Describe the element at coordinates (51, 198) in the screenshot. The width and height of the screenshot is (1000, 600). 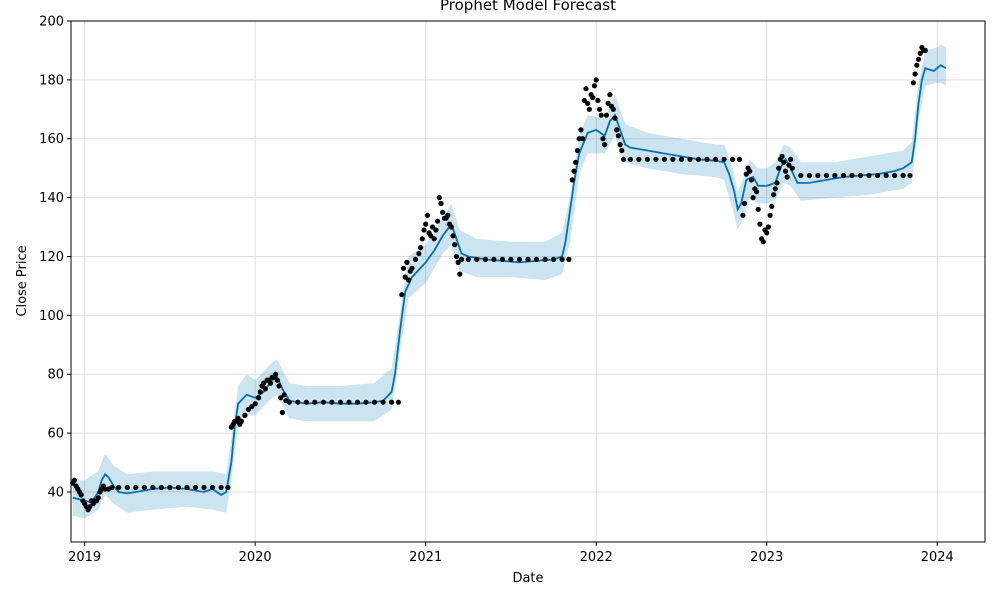
I see `y-tick-label: 140` at that location.